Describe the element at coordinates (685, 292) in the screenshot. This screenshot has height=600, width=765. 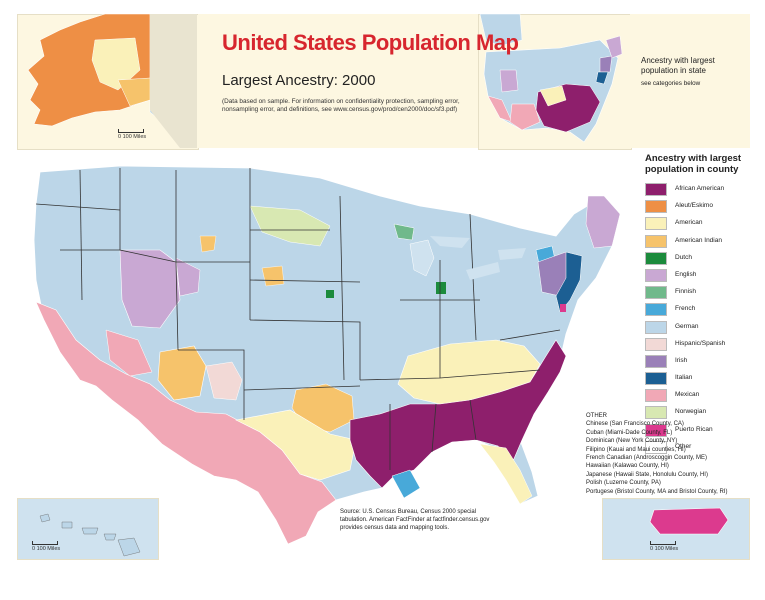
I see `legend-label: Finnish` at that location.